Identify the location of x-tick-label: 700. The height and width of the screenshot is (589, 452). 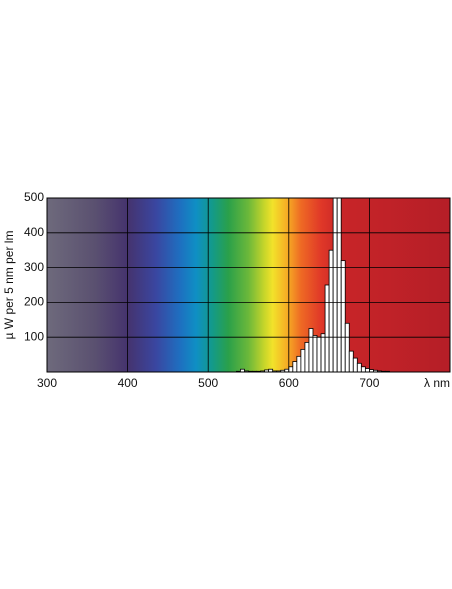
(369, 383).